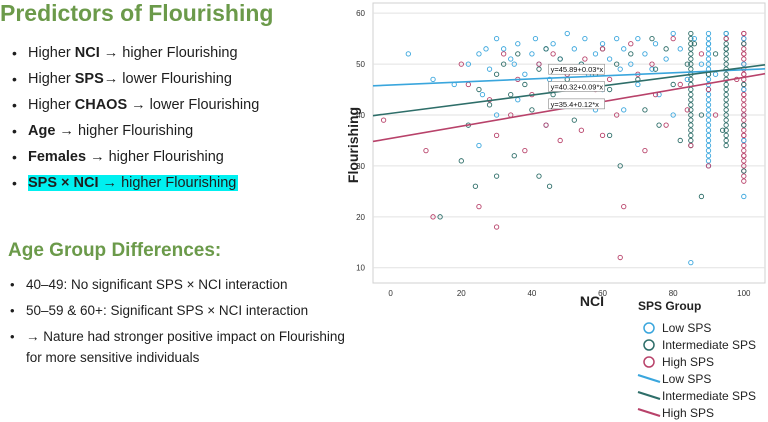 The image size is (768, 422). I want to click on fit-equation-label: y=40.32+0.09*x, so click(577, 87).